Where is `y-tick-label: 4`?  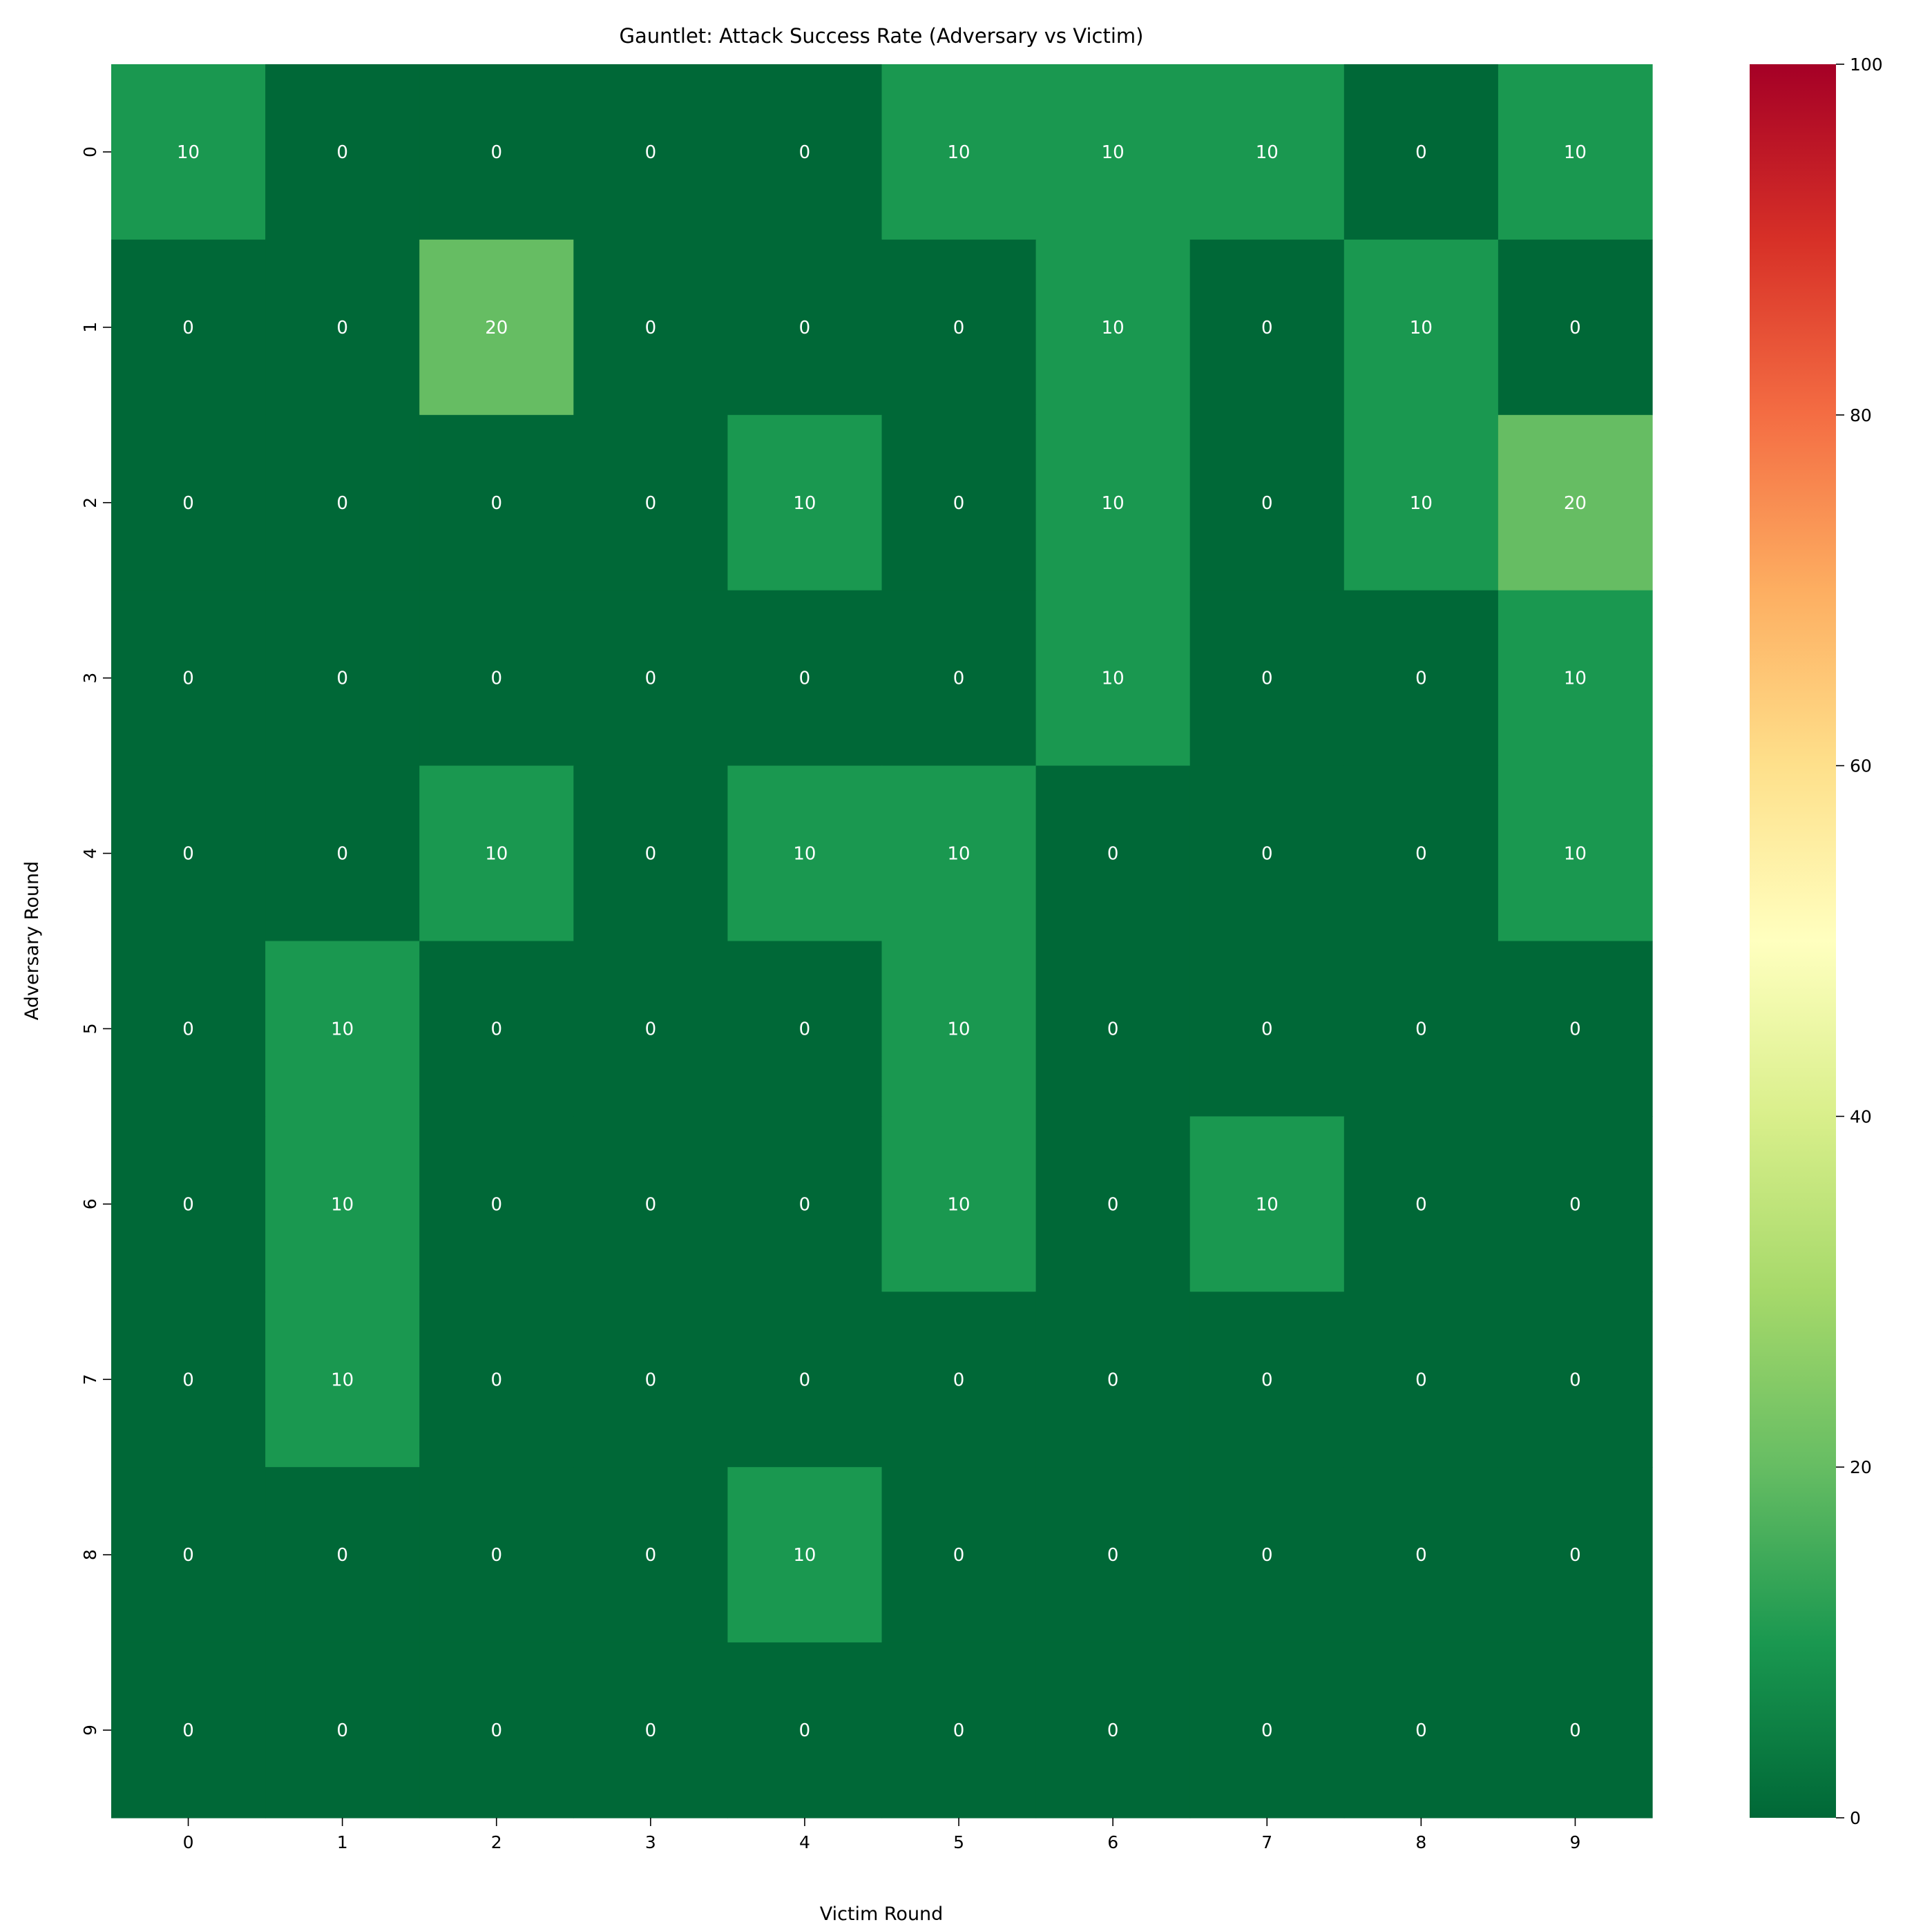 y-tick-label: 4 is located at coordinates (90, 853).